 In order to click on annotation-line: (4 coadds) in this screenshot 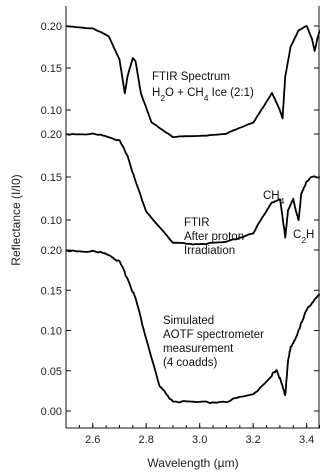, I will do `click(190, 363)`.